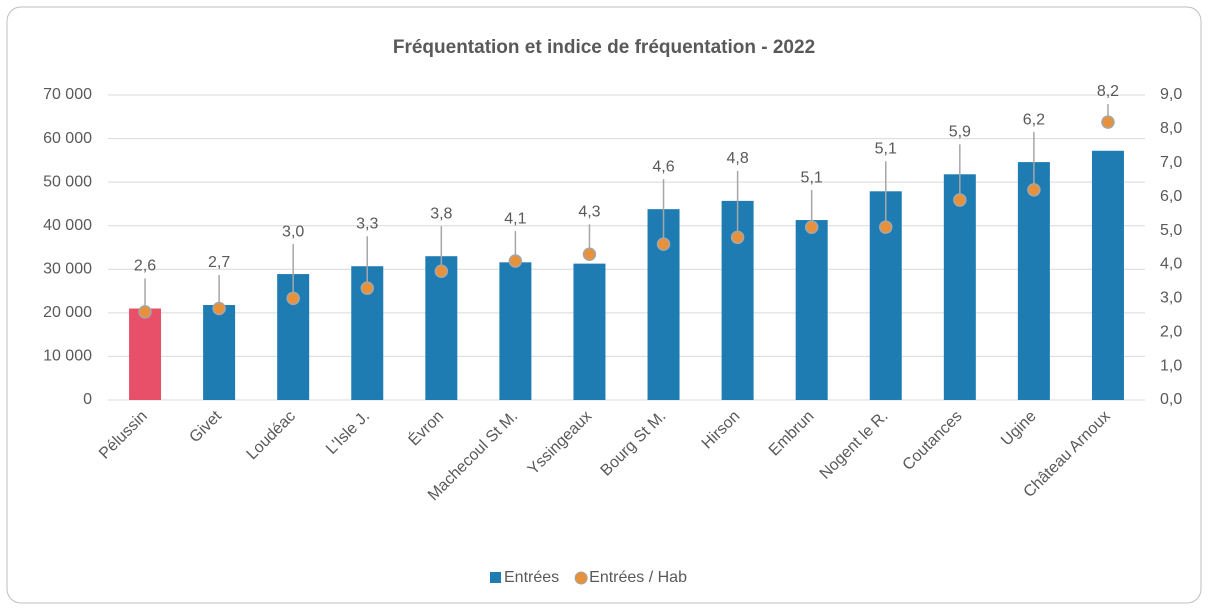  Describe the element at coordinates (293, 231) in the screenshot. I see `data-label: 3,0` at that location.